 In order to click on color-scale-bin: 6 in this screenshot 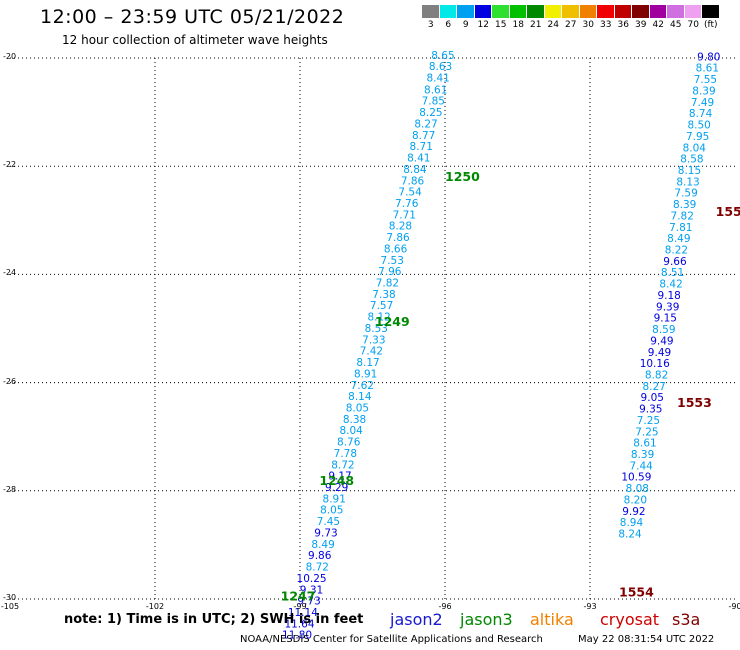, I will do `click(448, 17)`.